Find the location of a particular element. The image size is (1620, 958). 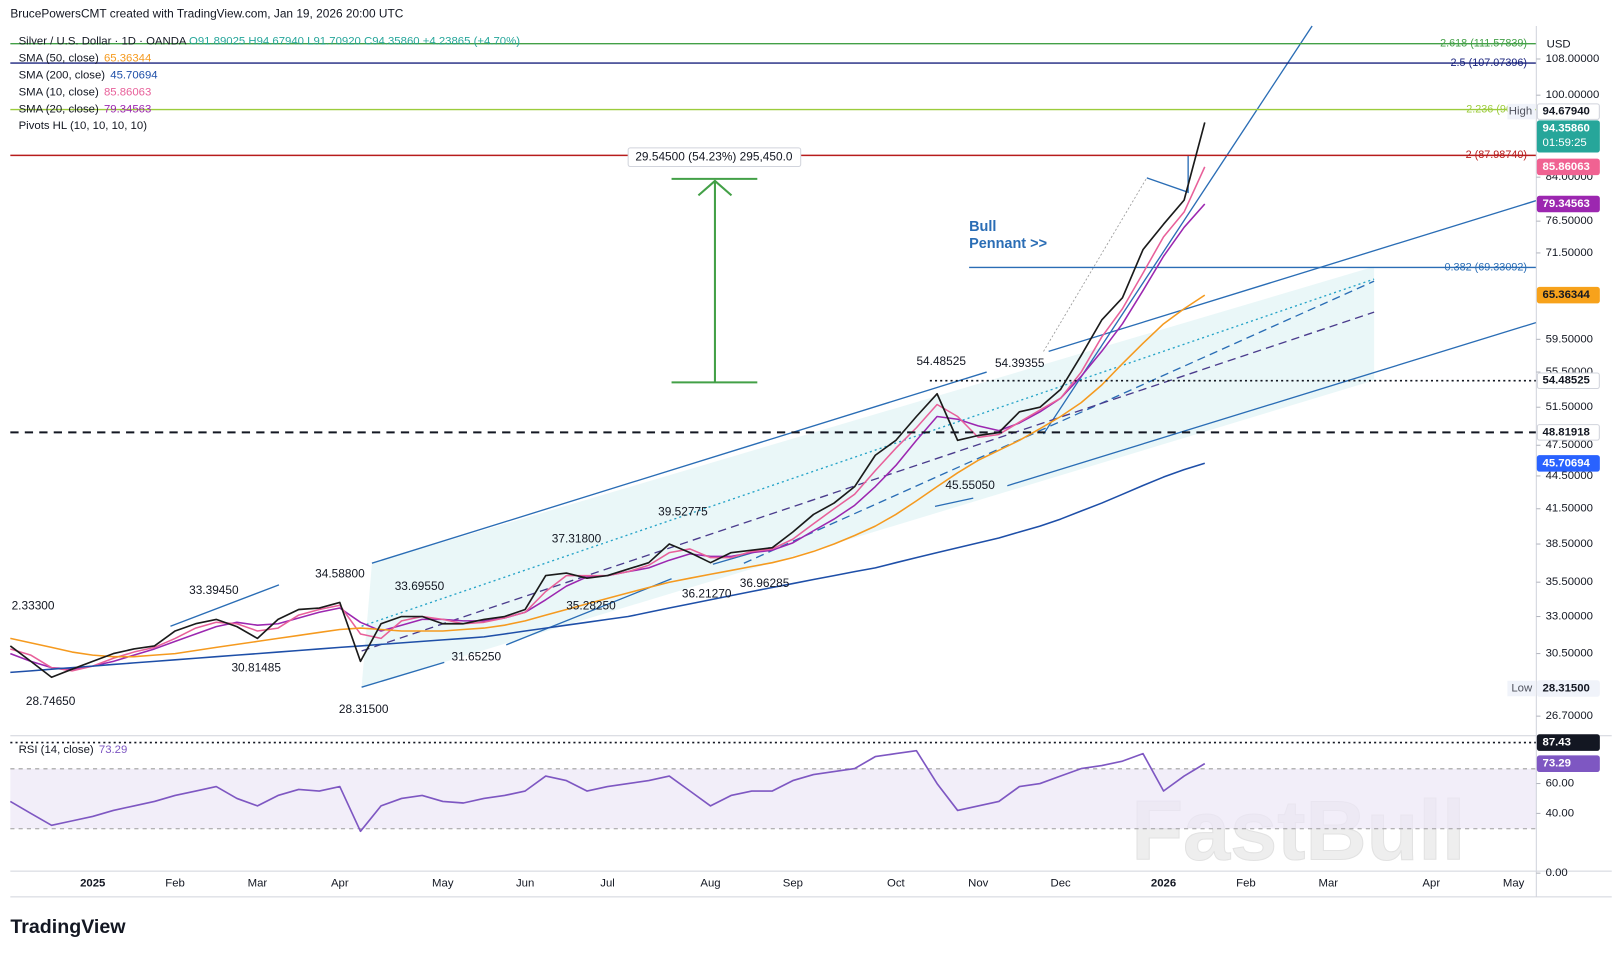

brand: TradingView is located at coordinates (68, 927).